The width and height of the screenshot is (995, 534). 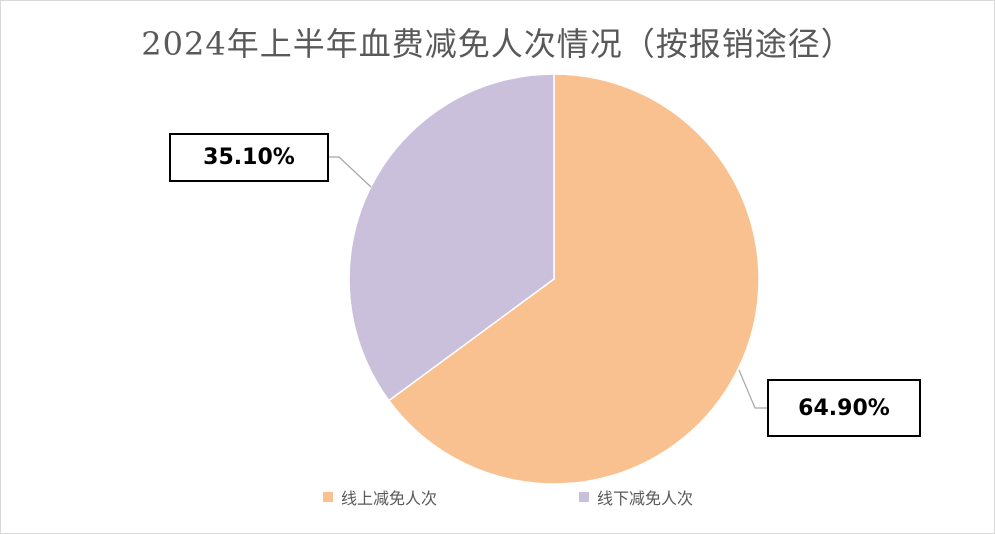 I want to click on leader-line-offline, so click(x=350, y=172).